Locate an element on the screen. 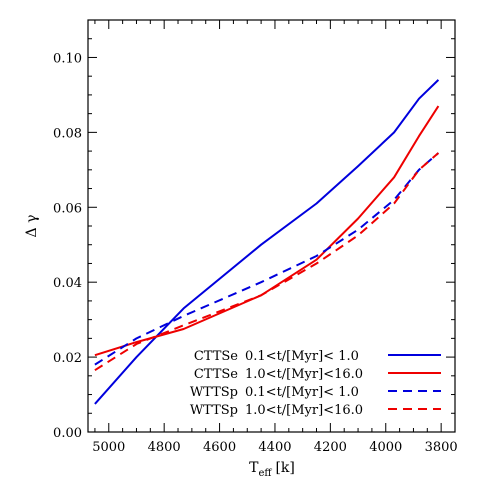 The image size is (491, 491). y-tick-label: 0.06 is located at coordinates (67, 208).